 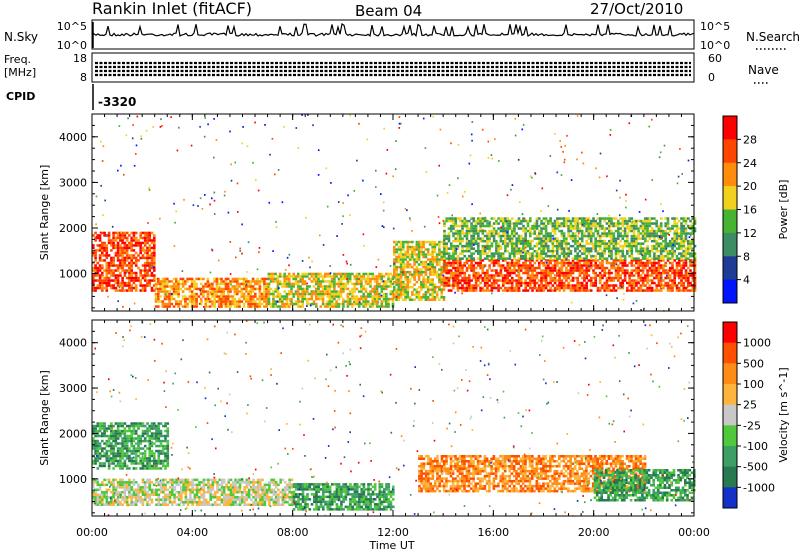 What do you see at coordinates (192, 532) in the screenshot?
I see `x-tick-label: 04:00` at bounding box center [192, 532].